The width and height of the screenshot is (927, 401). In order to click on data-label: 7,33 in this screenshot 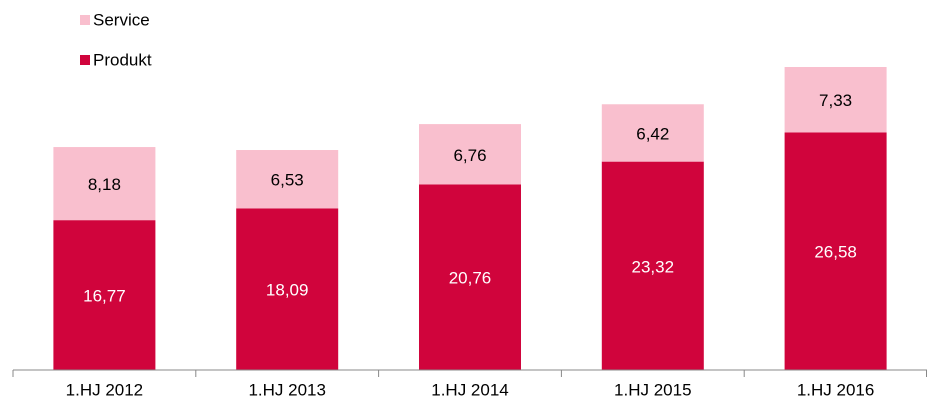, I will do `click(835, 100)`.